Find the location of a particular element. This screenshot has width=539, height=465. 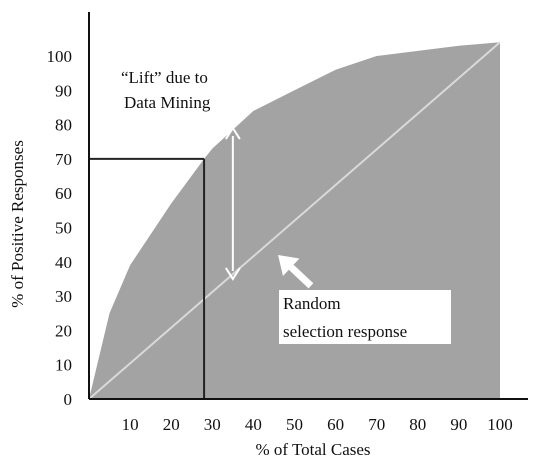

x-tick-label: 10 is located at coordinates (130, 424).